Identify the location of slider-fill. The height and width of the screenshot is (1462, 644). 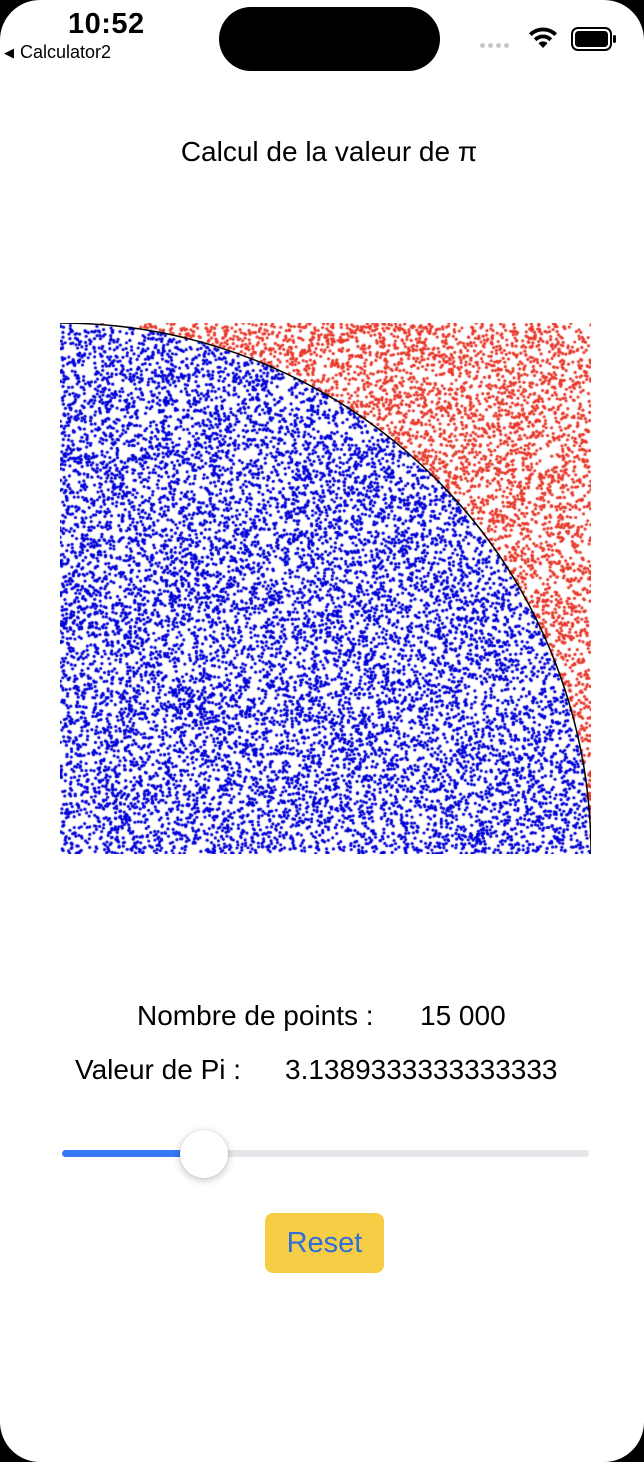
(133, 1153).